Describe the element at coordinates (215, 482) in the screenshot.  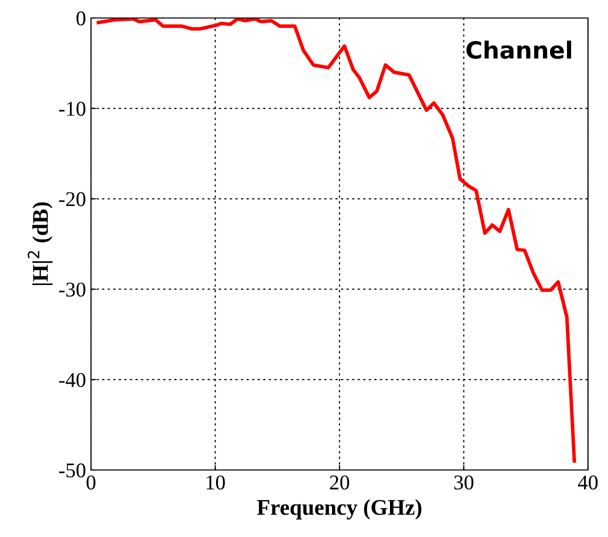
I see `x-tick-label: 10` at that location.